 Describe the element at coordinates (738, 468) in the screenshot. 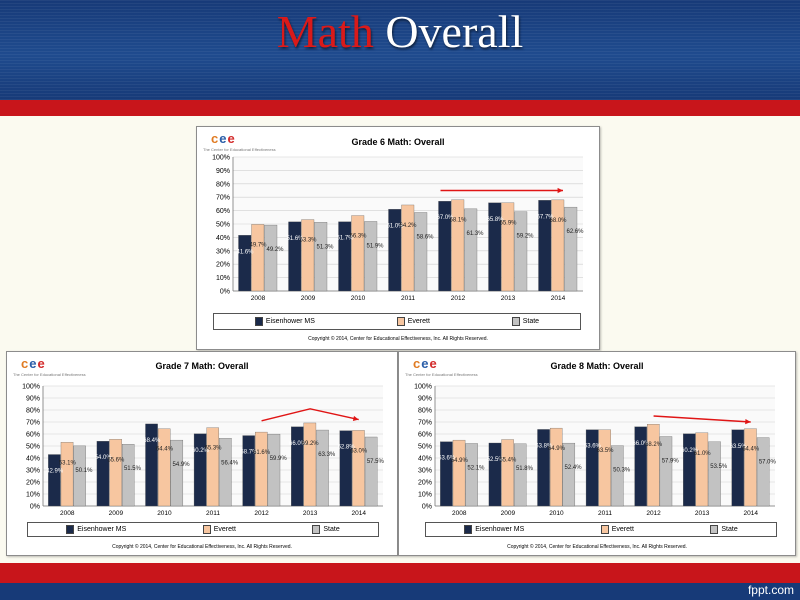

I see `bar-eisenhower-2014` at that location.